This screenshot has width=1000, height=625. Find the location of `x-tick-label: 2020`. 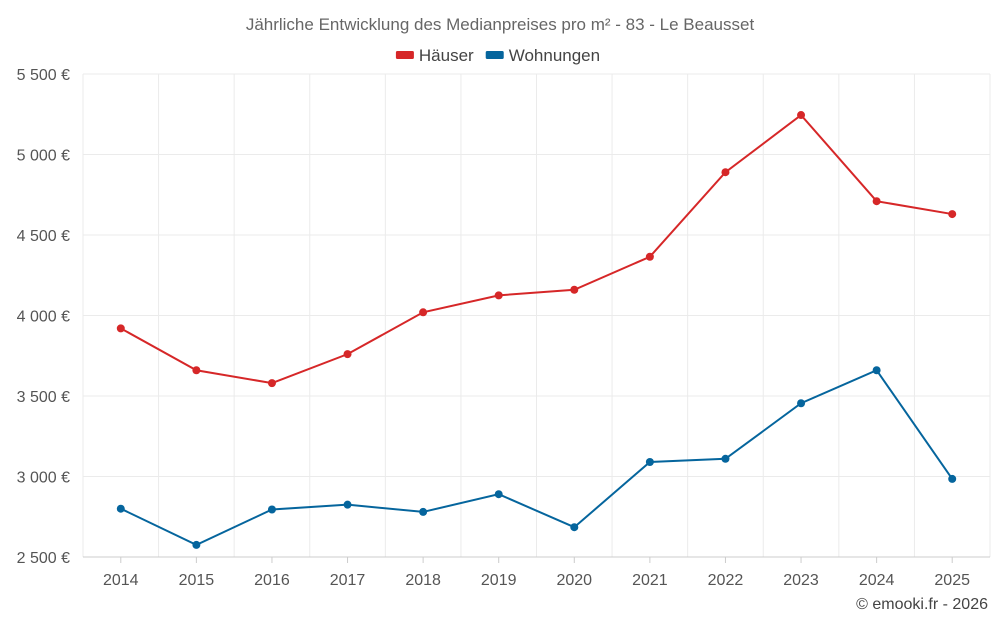

x-tick-label: 2020 is located at coordinates (574, 580).